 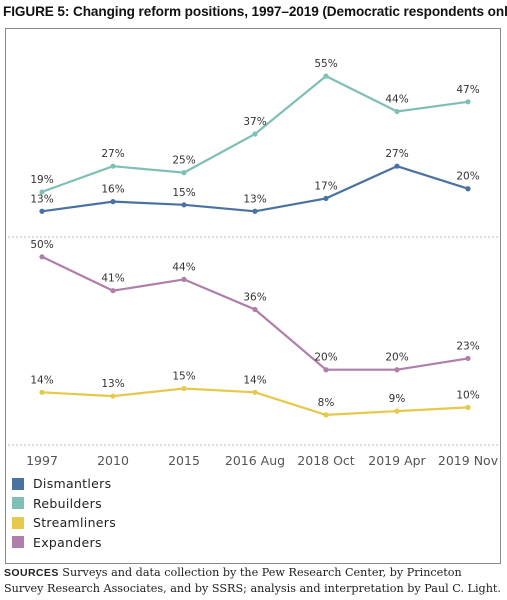 What do you see at coordinates (254, 122) in the screenshot?
I see `data-label-rebuilders: 37%` at bounding box center [254, 122].